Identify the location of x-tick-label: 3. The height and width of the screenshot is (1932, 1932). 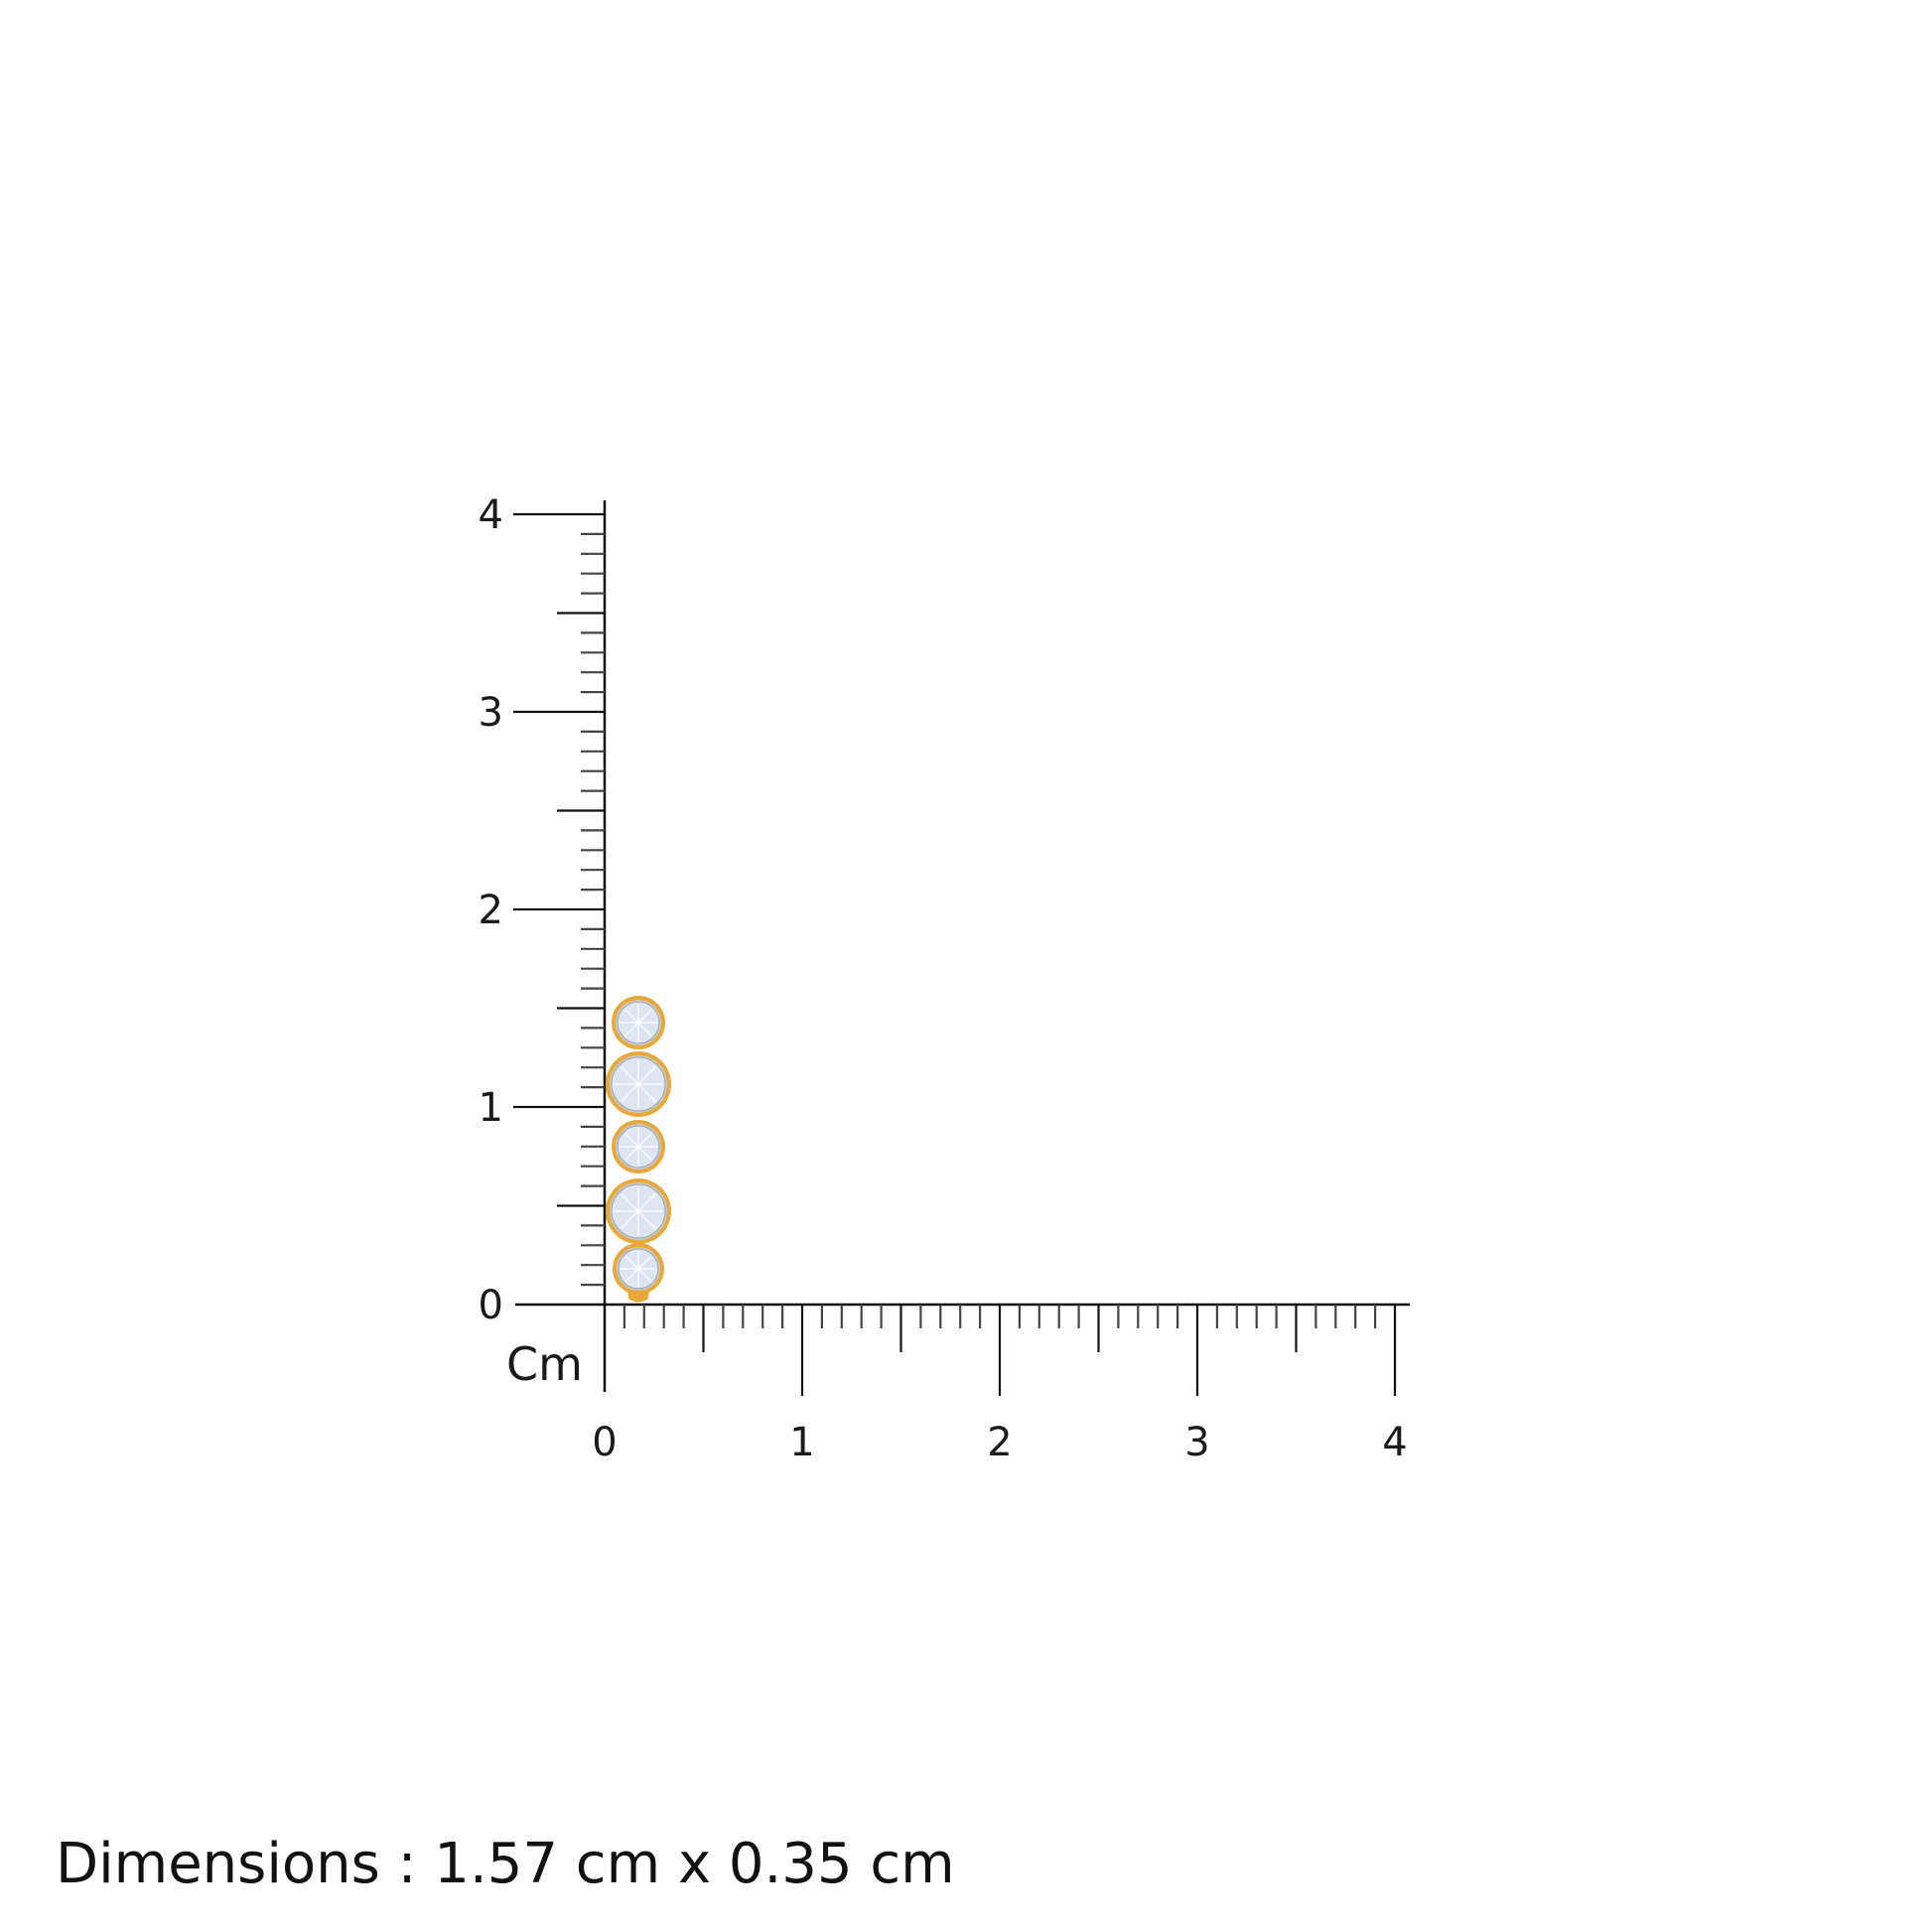
(1196, 1443).